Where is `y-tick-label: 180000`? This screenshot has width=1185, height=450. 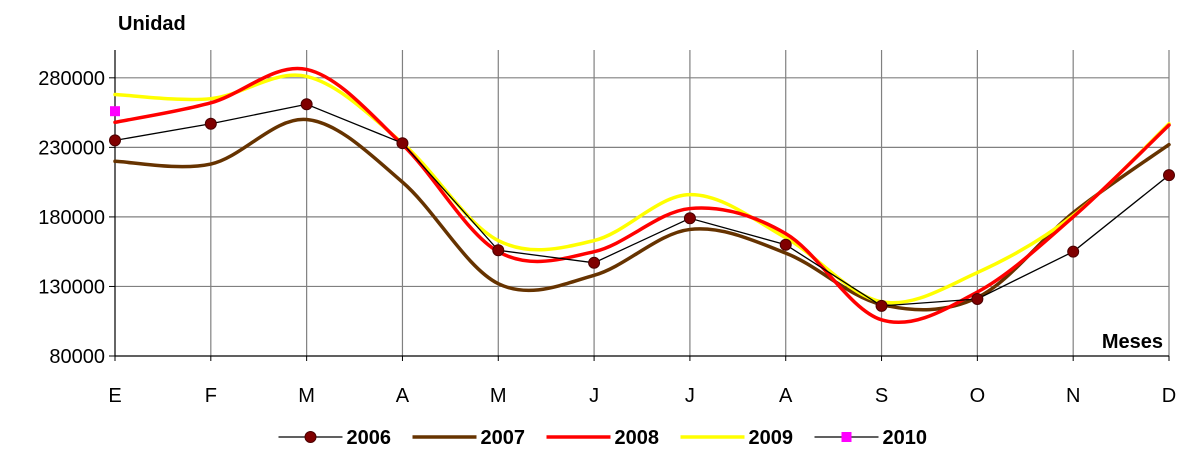 y-tick-label: 180000 is located at coordinates (71, 218).